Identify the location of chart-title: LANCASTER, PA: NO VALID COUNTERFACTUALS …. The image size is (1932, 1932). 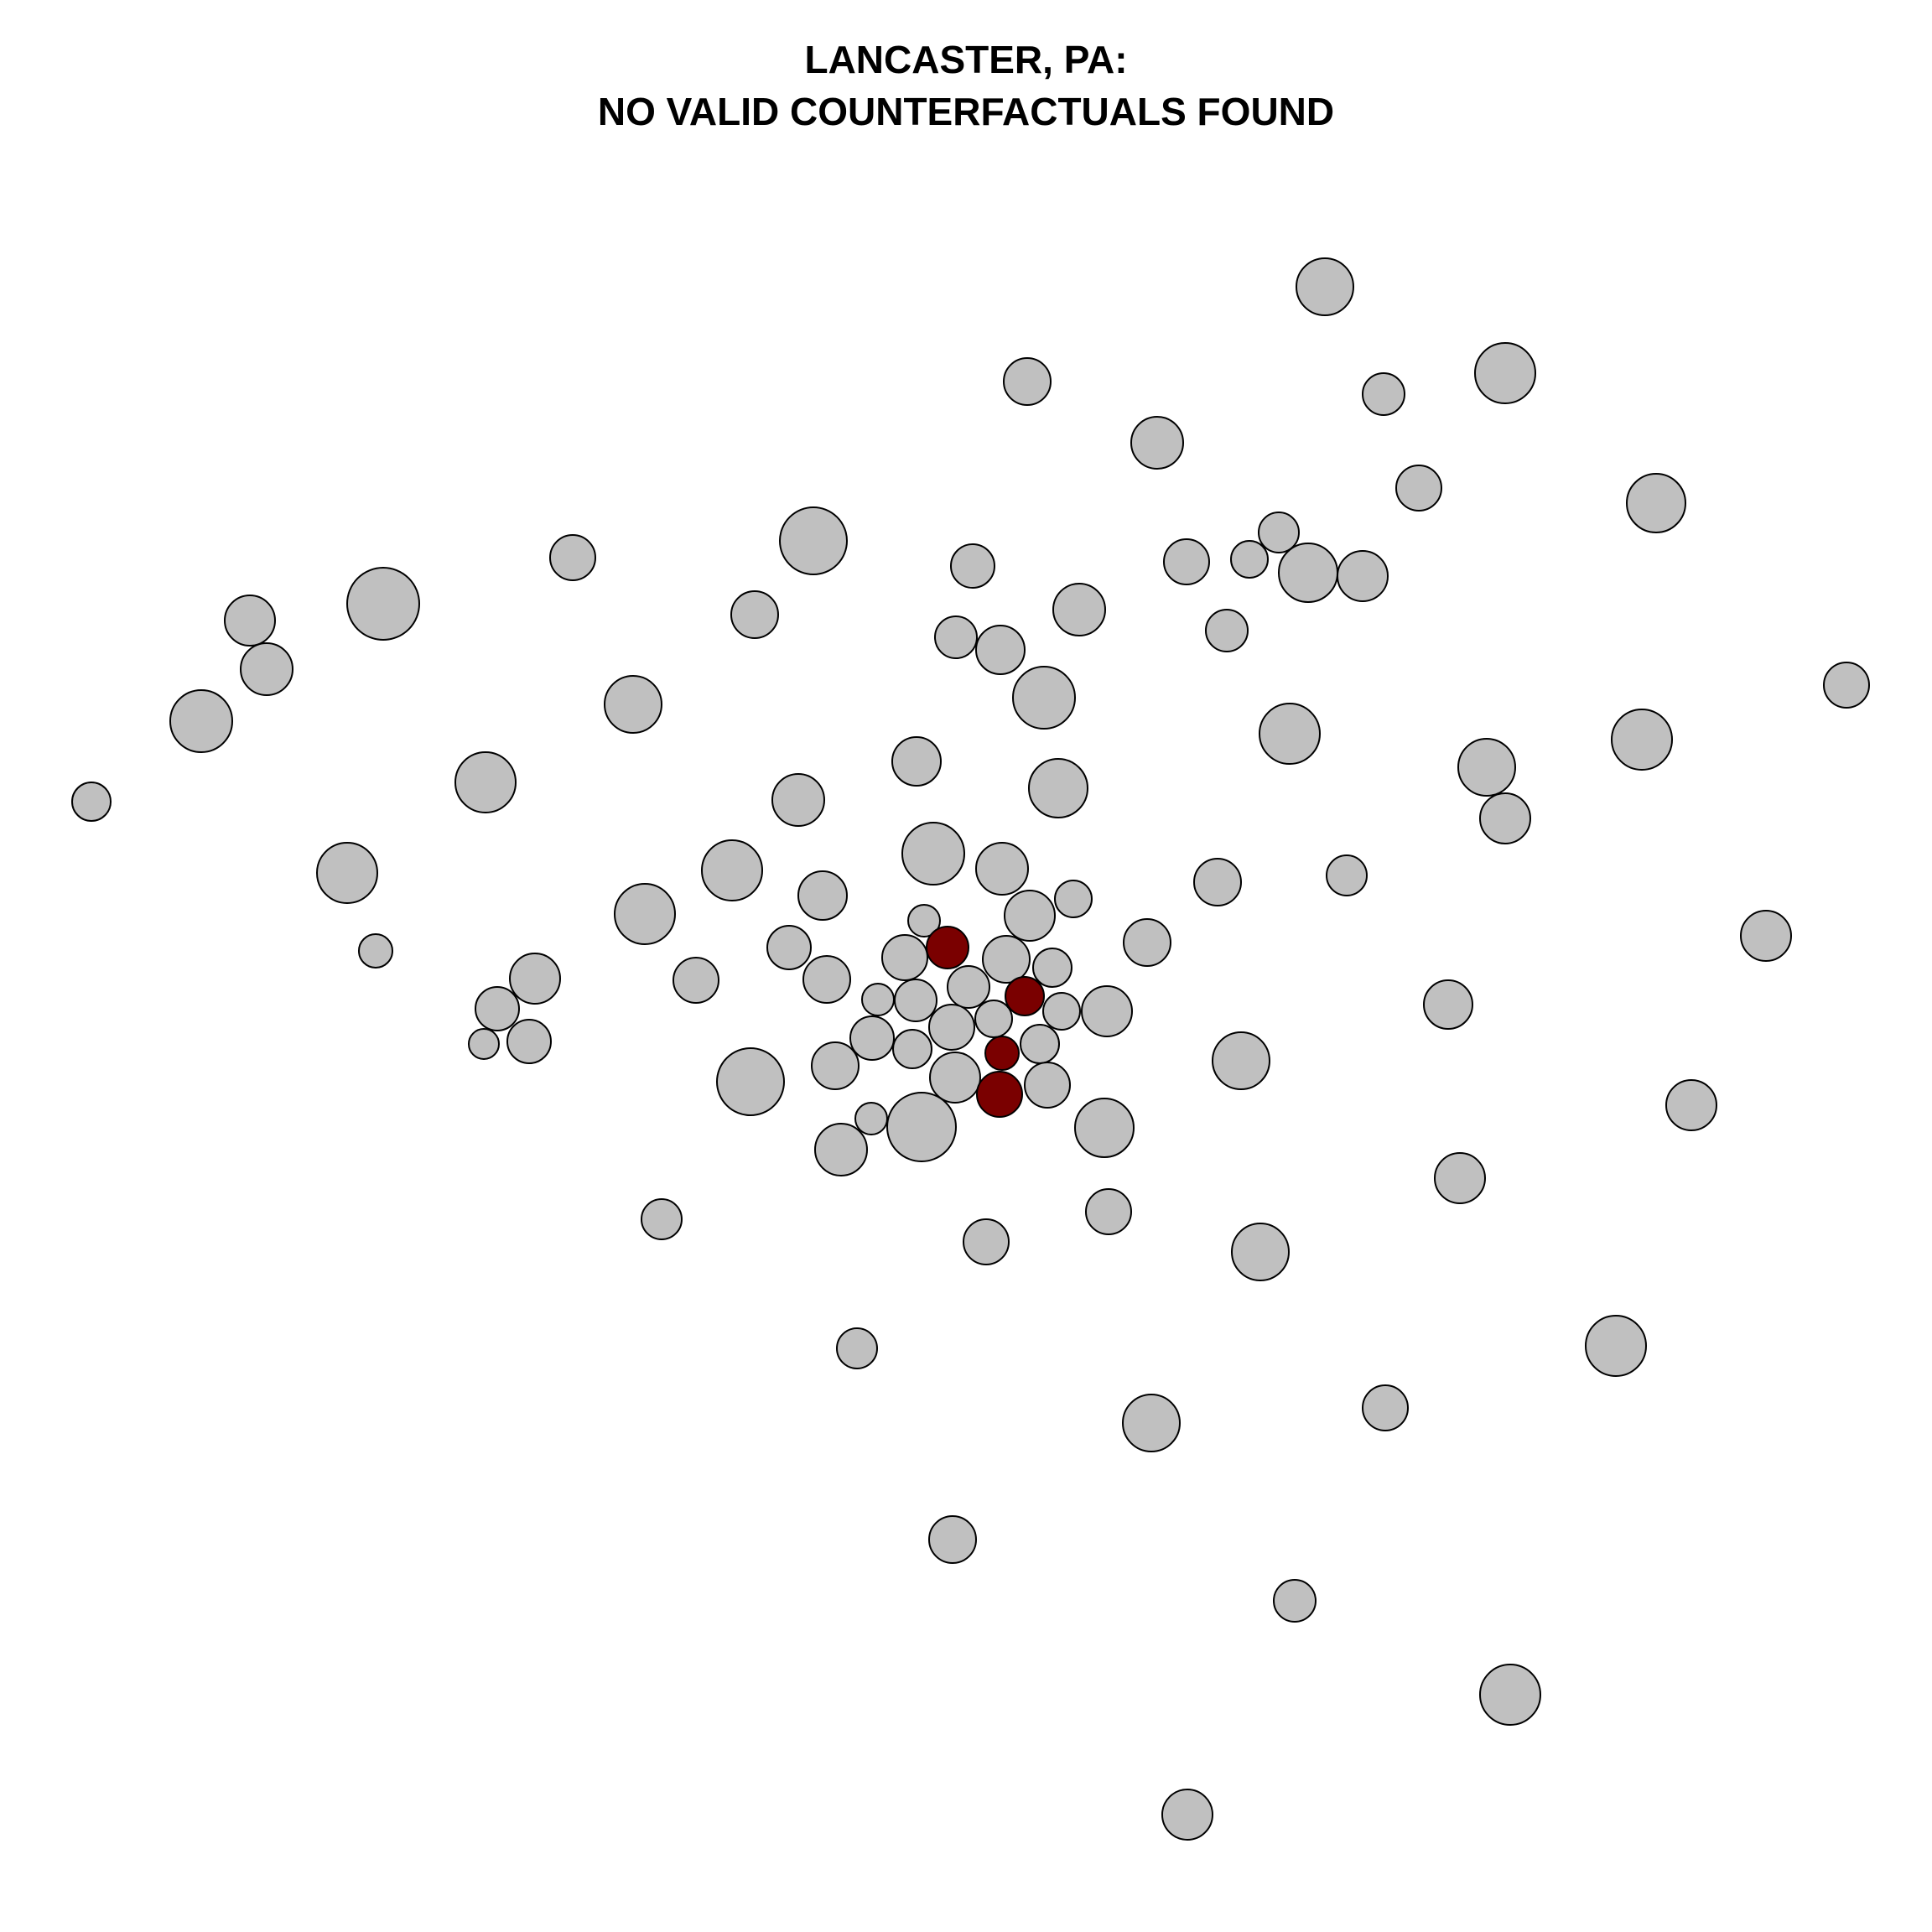
(966, 86).